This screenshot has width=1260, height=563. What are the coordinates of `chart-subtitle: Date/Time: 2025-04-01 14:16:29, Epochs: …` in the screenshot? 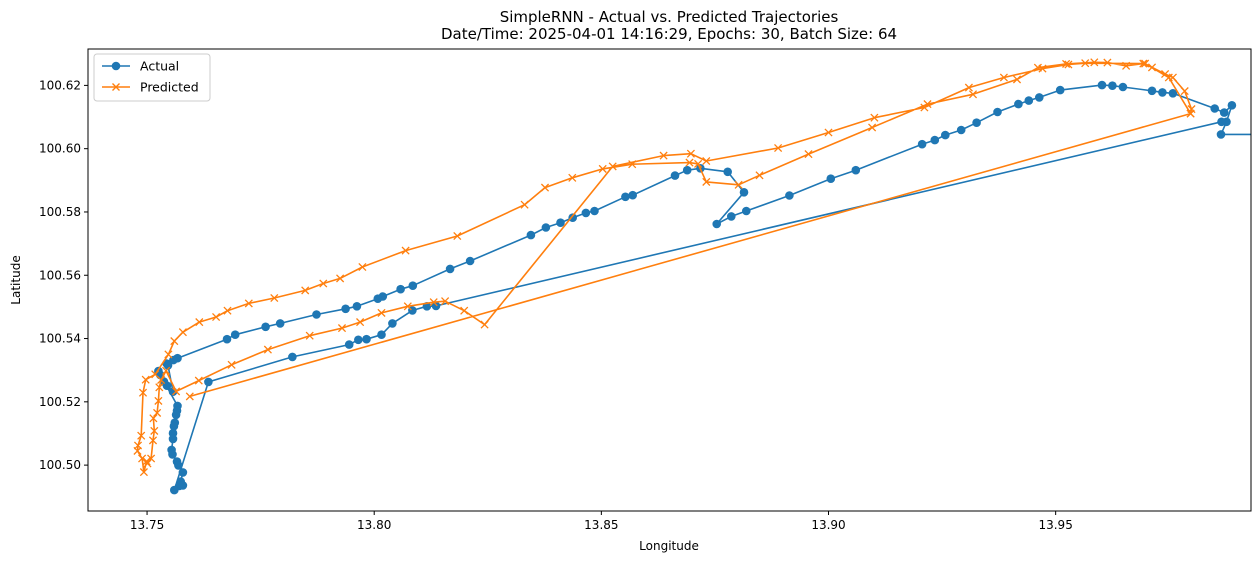 It's located at (669, 34).